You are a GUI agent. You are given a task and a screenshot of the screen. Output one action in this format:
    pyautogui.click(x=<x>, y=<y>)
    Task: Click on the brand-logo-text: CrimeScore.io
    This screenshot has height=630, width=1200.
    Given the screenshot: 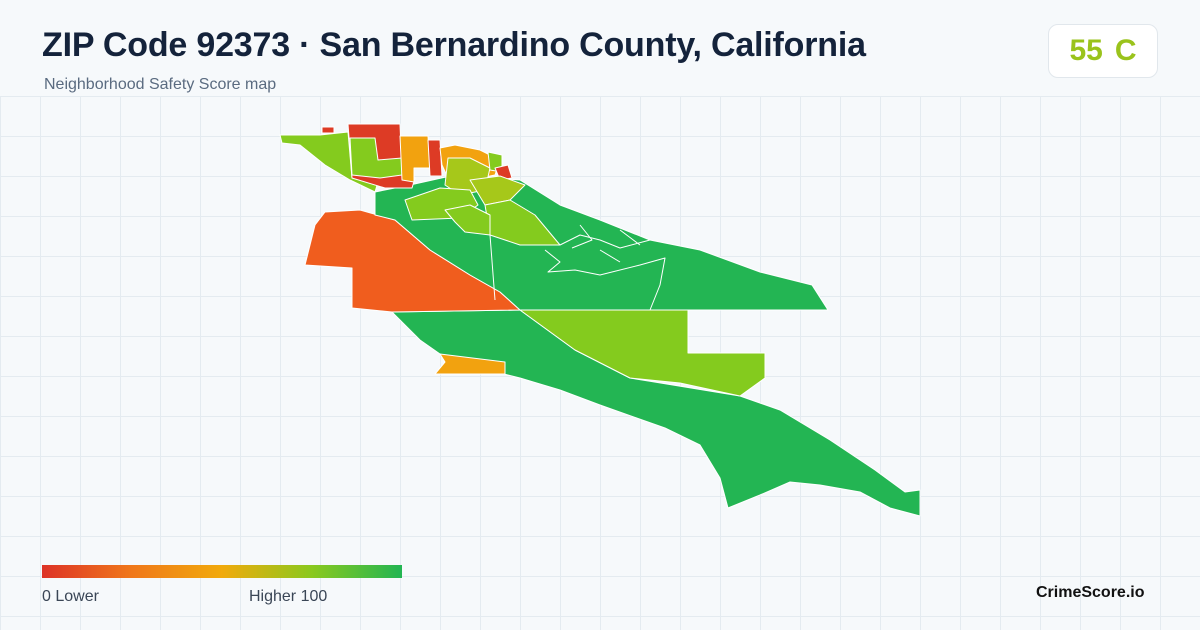 What is the action you would take?
    pyautogui.click(x=1090, y=592)
    